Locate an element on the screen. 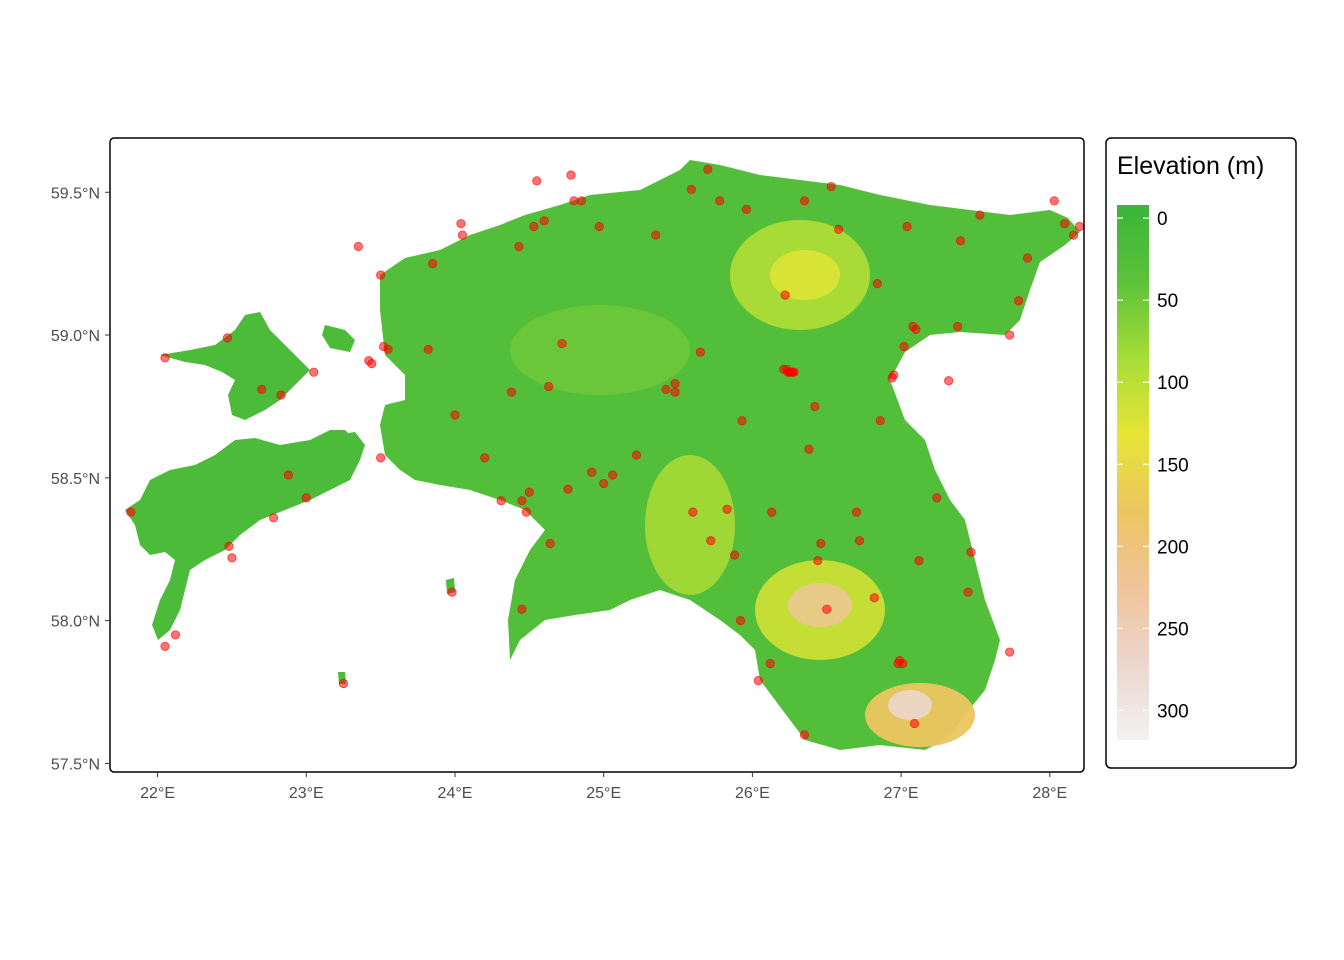  hiiumaa-shape is located at coordinates (235, 366).